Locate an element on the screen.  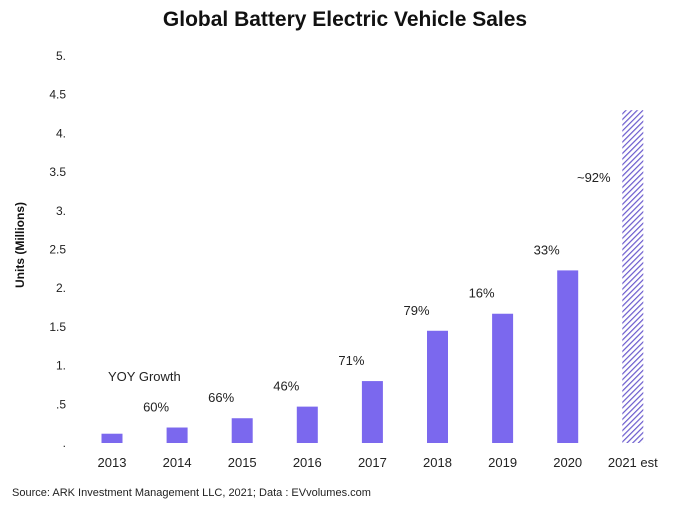
y-tick-label: 1.5 is located at coordinates (57, 327).